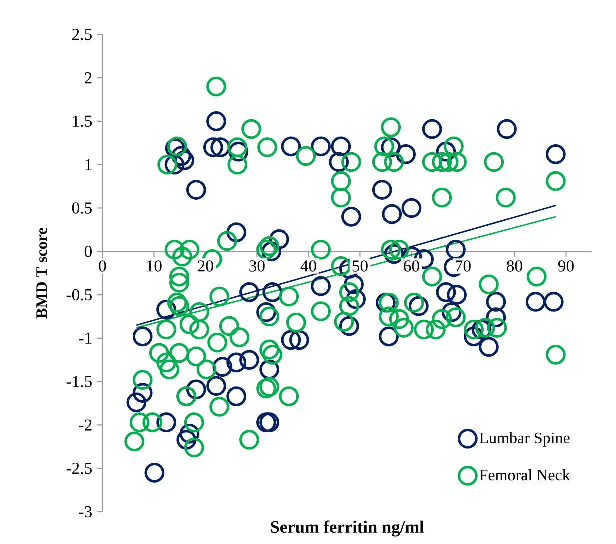  Describe the element at coordinates (79, 468) in the screenshot. I see `y-tick-label: -2.5` at that location.